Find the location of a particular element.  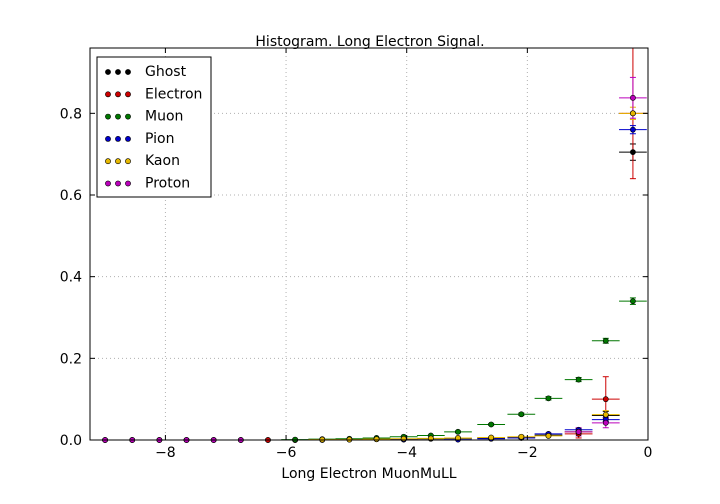

legend-label-pion: Pion is located at coordinates (159, 139).